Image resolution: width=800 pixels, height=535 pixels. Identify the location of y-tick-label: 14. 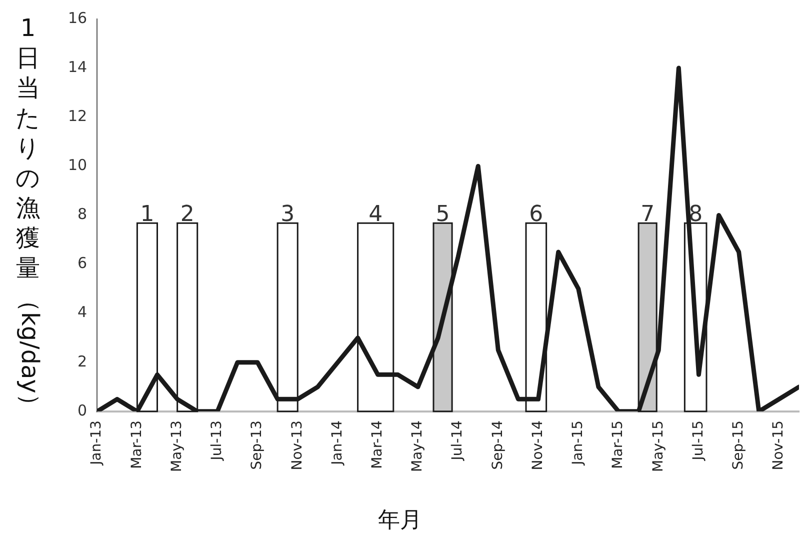
(78, 67).